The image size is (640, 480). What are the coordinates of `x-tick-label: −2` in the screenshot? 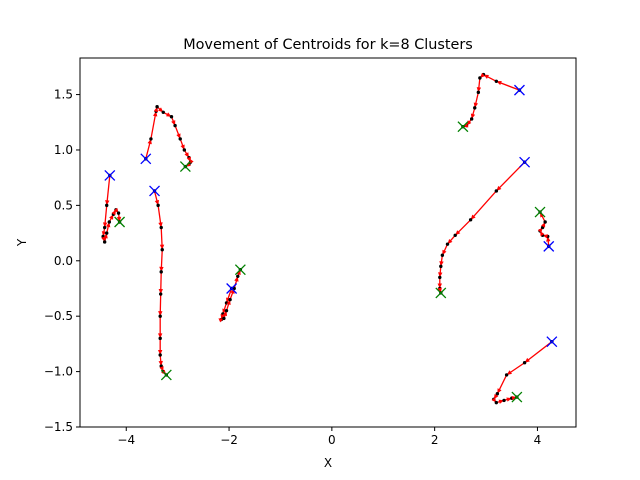 It's located at (229, 440).